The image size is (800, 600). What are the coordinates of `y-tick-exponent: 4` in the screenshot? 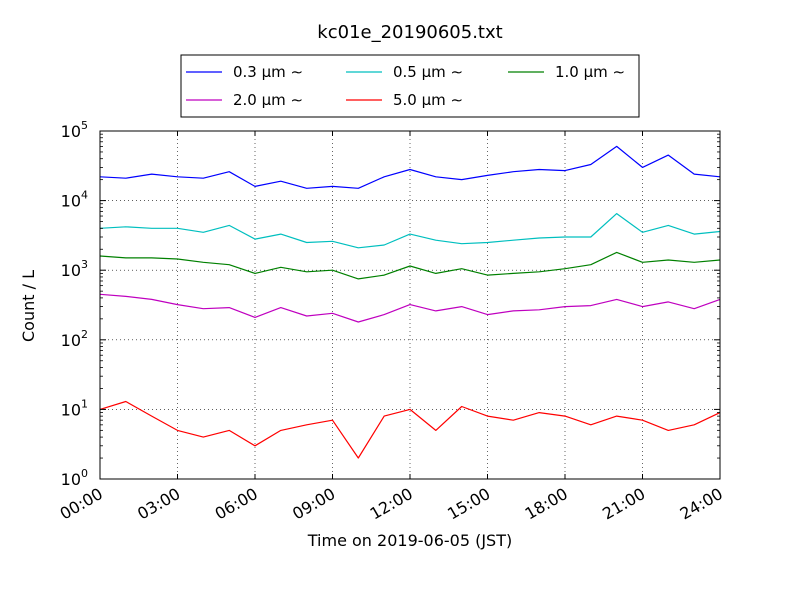 It's located at (84, 195).